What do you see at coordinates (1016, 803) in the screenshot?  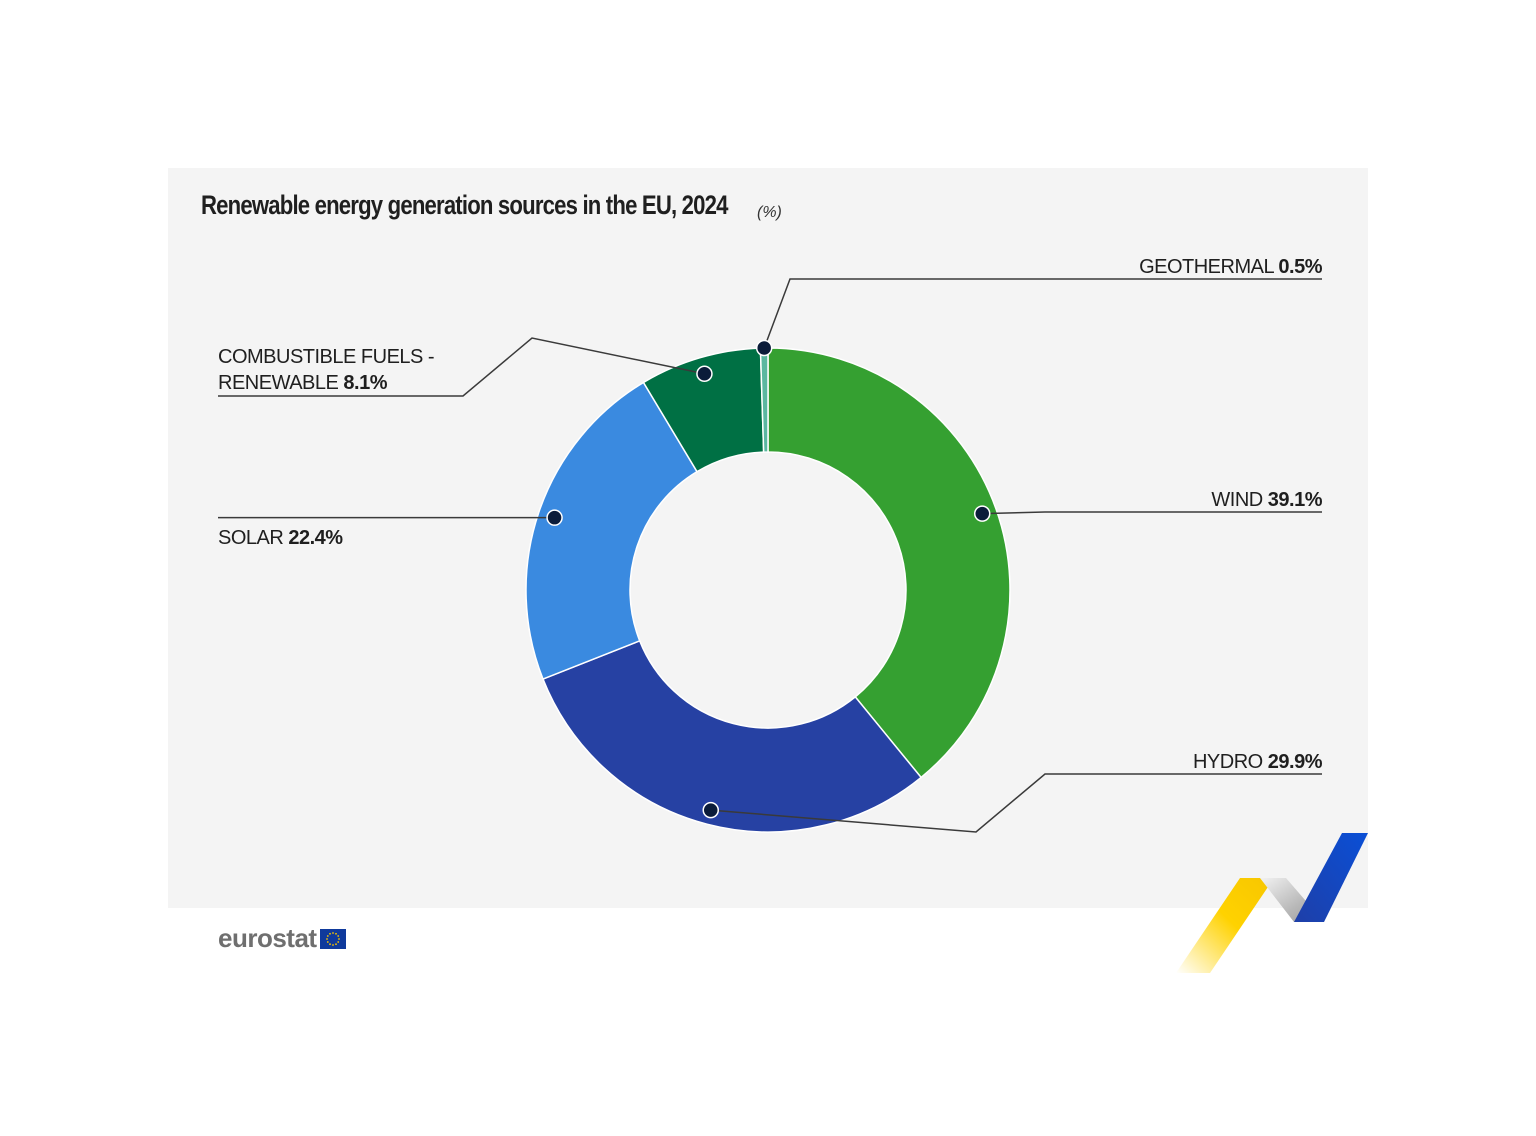 I see `leader-line-hydro` at bounding box center [1016, 803].